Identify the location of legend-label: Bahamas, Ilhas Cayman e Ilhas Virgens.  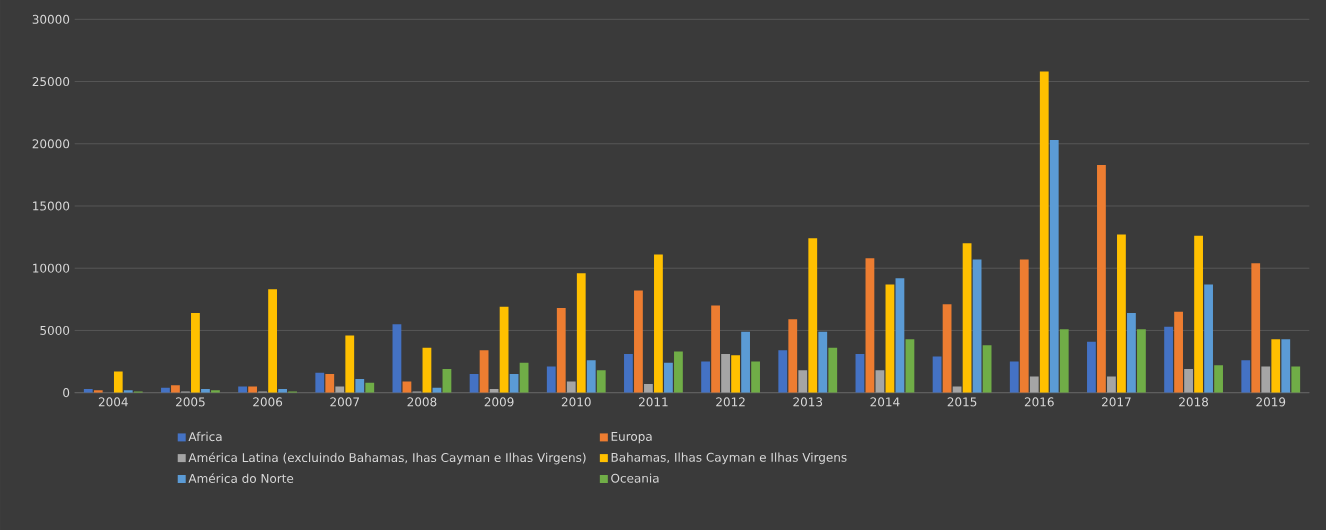
(729, 458).